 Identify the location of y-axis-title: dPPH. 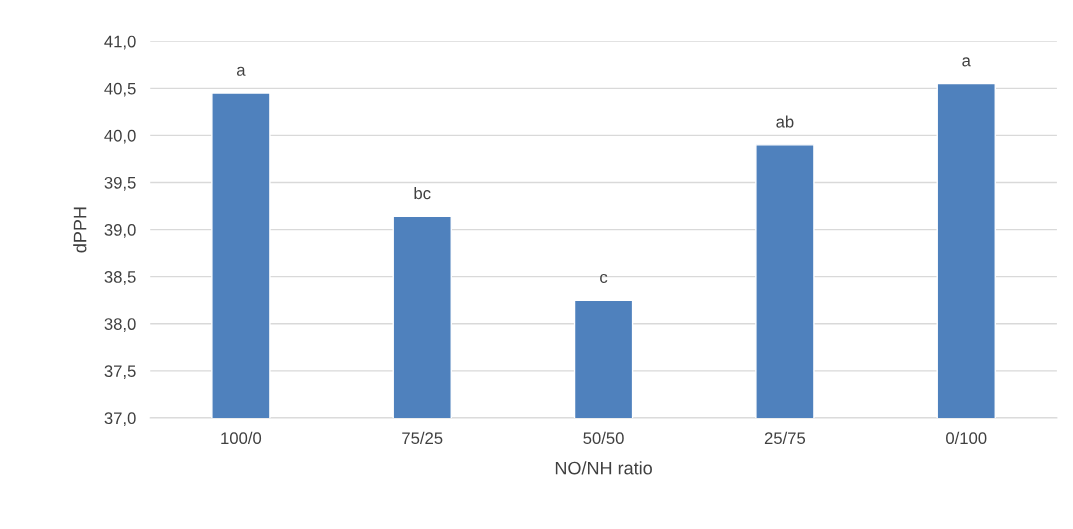
(80, 230).